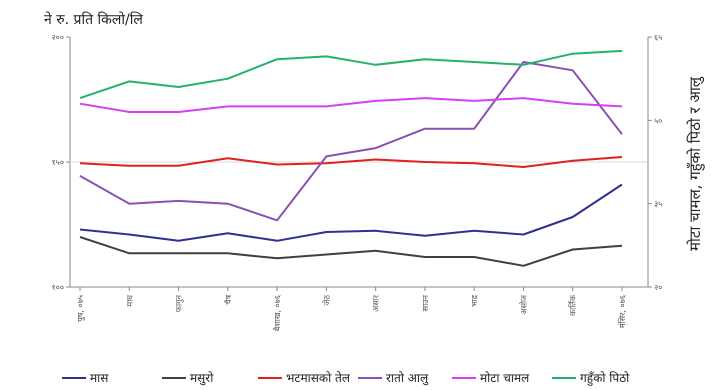 This screenshot has height=390, width=720. Describe the element at coordinates (228, 299) in the screenshot. I see `x-tick-label: चैत्र` at that location.